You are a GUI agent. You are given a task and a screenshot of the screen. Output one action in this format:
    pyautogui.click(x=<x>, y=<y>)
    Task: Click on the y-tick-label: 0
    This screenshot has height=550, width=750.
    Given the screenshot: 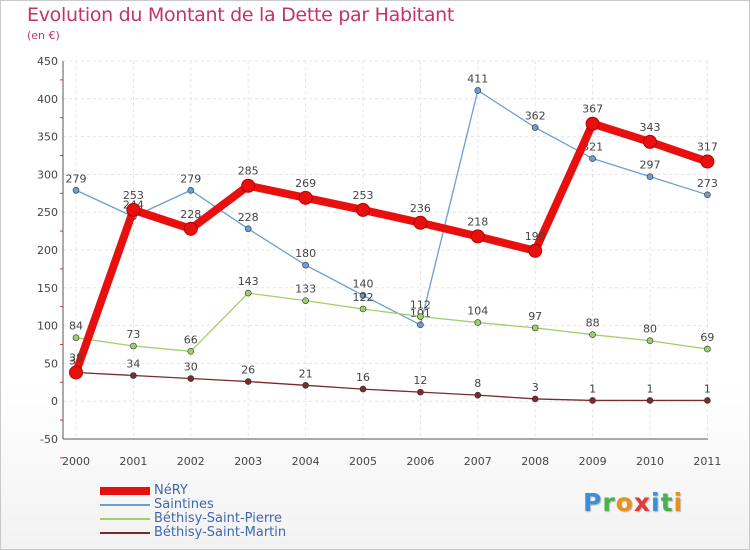 What is the action you would take?
    pyautogui.click(x=54, y=401)
    